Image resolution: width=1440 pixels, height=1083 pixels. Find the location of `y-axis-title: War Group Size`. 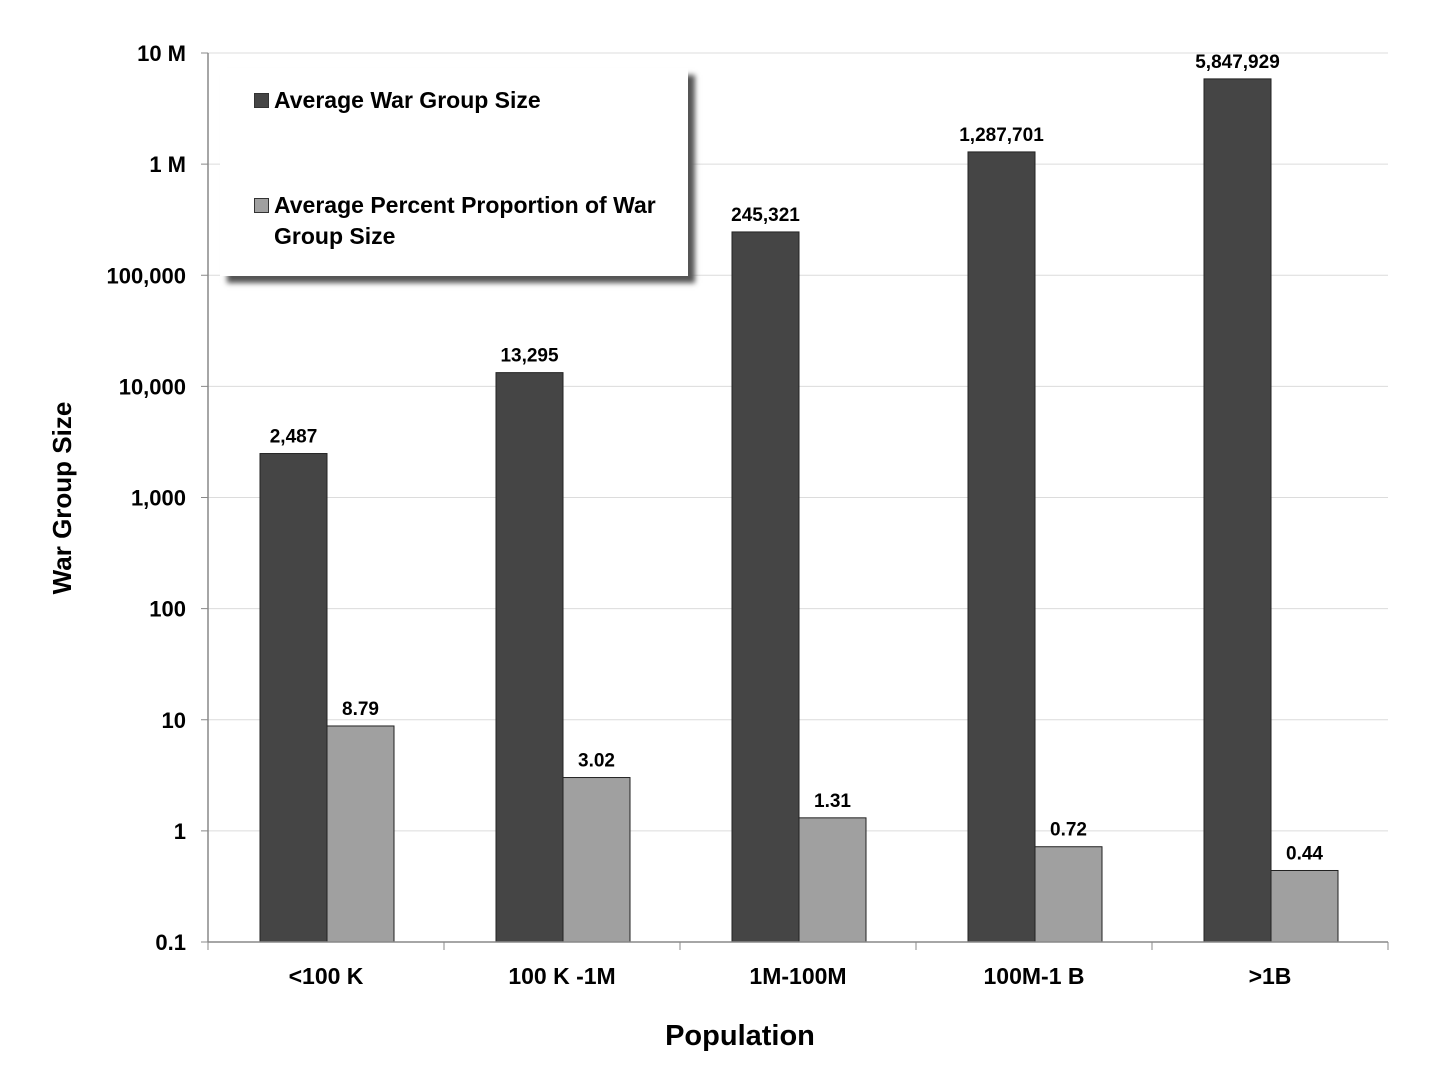

y-axis-title: War Group Size is located at coordinates (62, 498).